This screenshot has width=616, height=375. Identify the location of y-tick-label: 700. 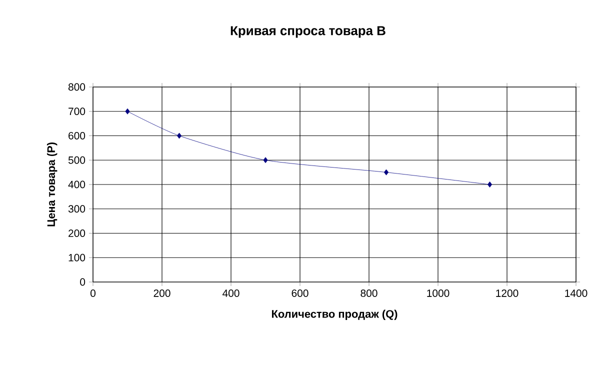
(77, 112).